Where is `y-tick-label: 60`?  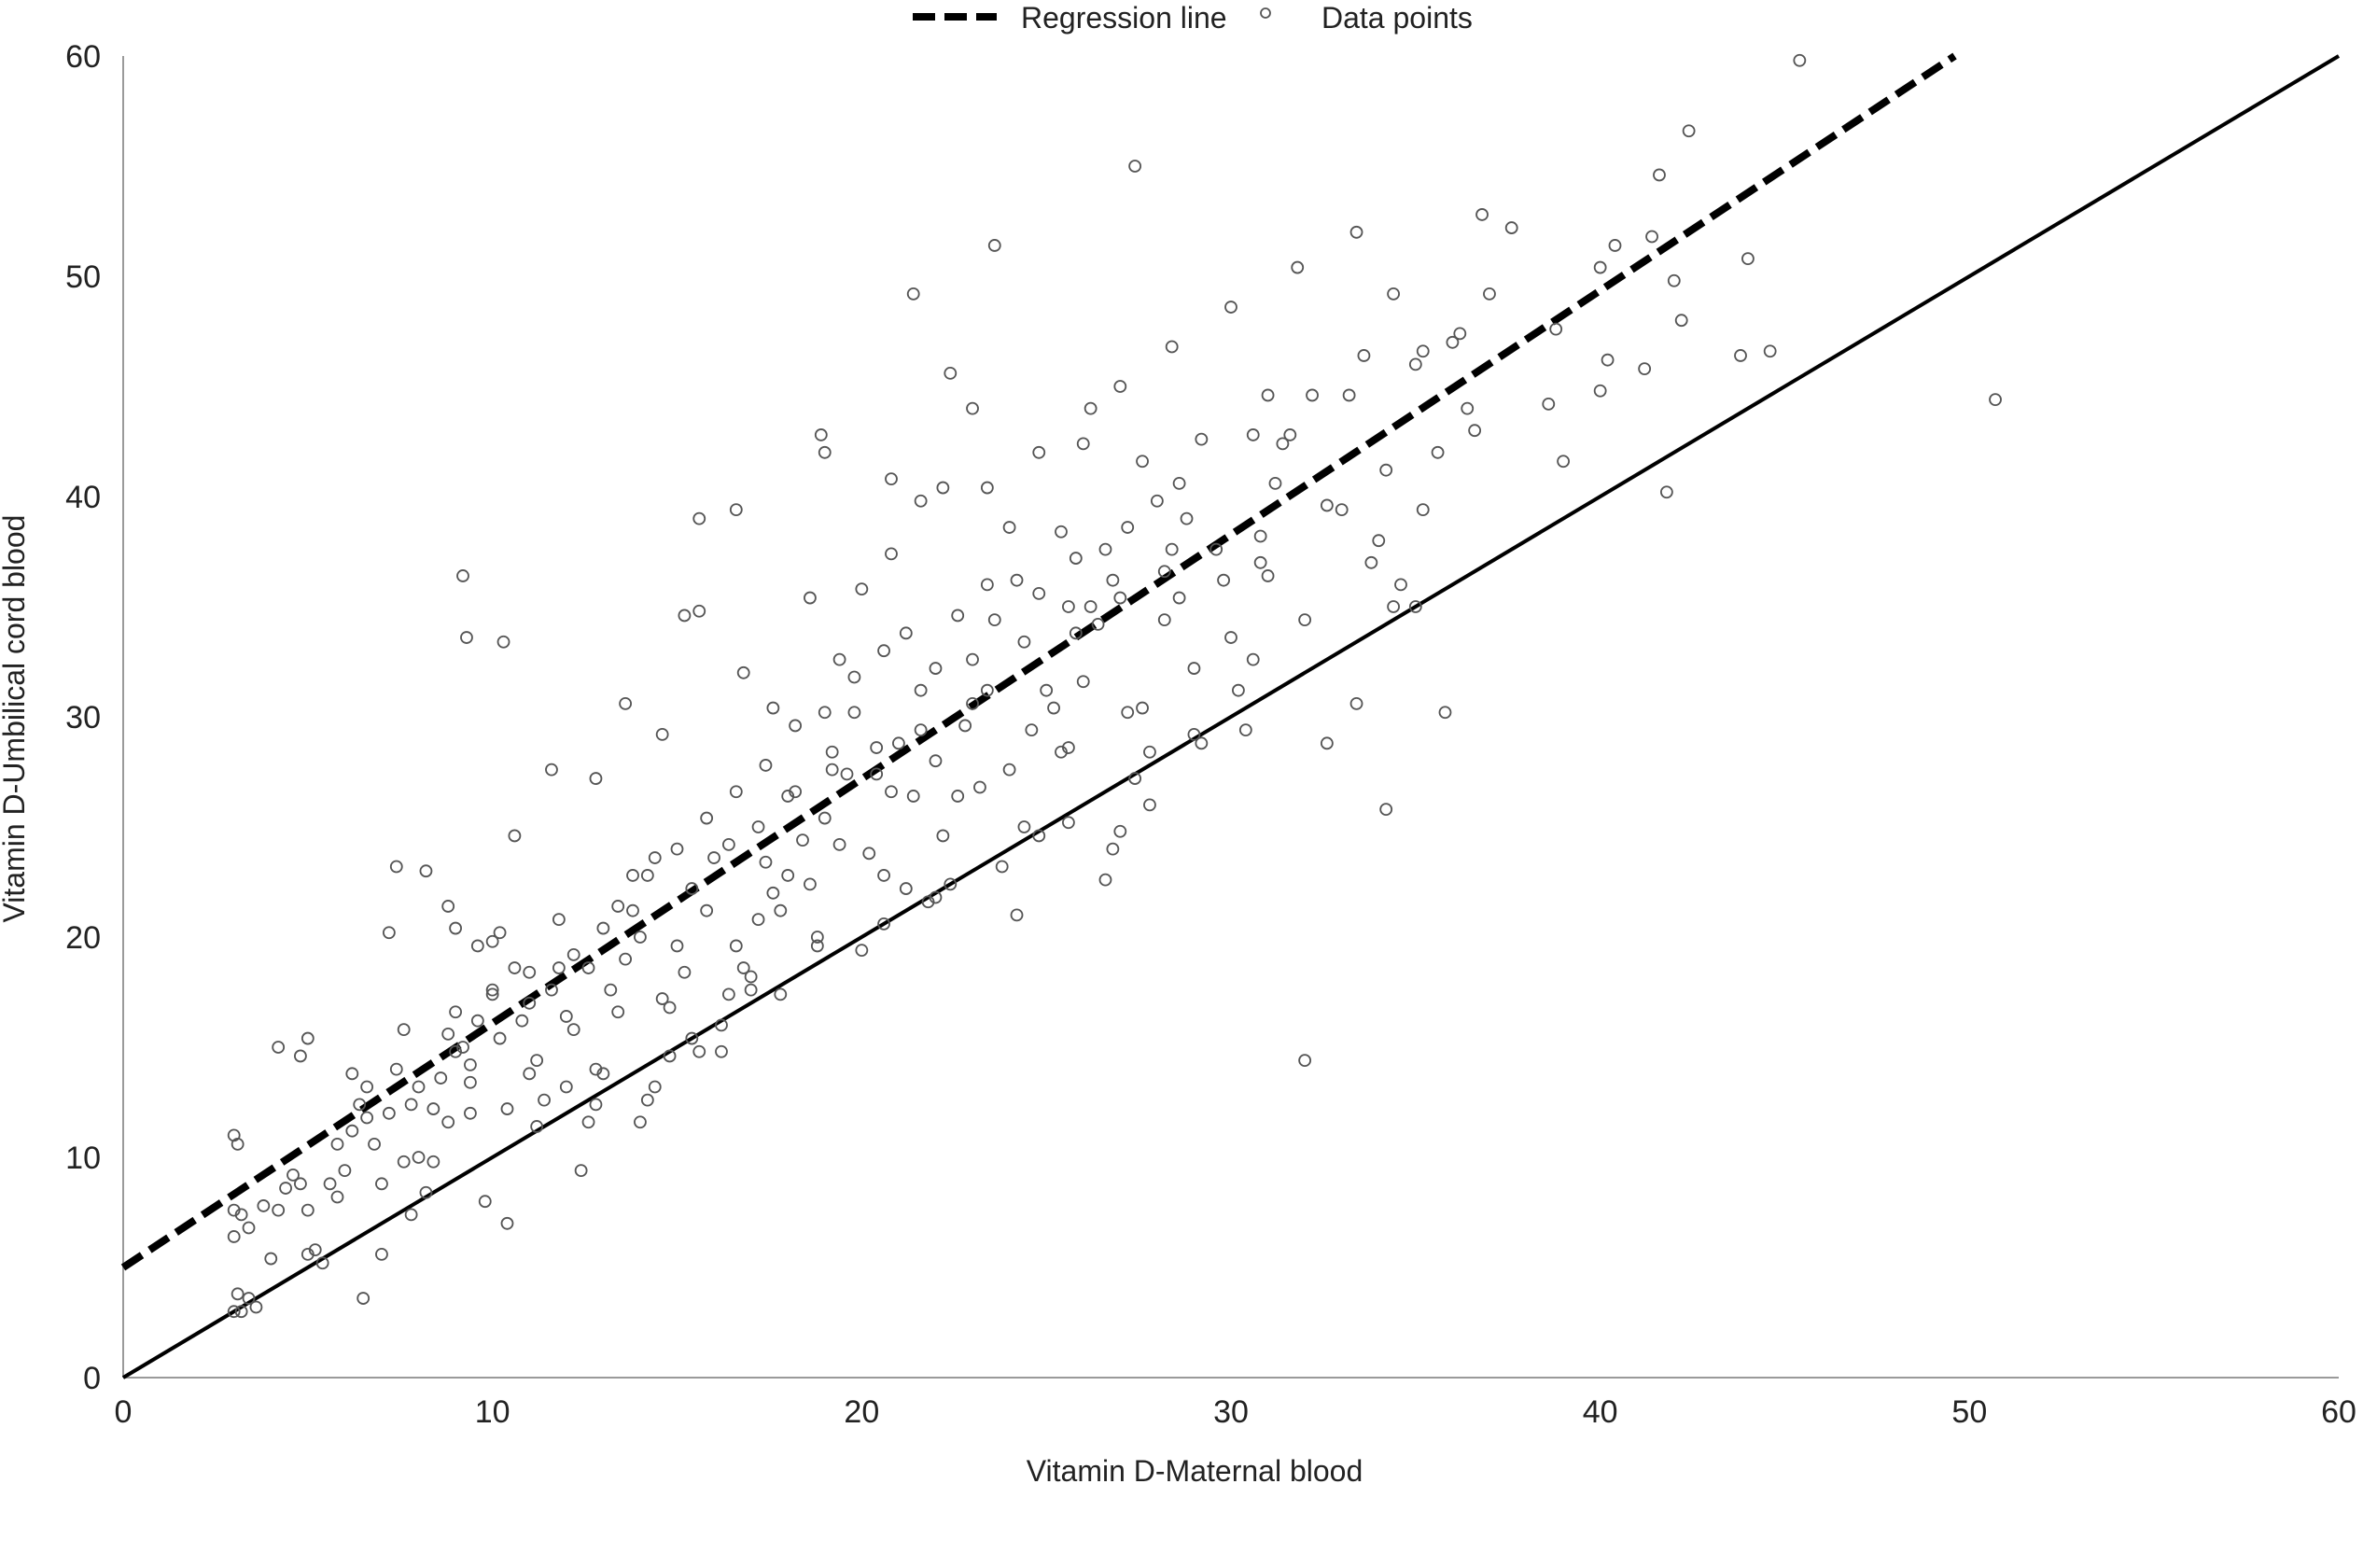
y-tick-label: 60 is located at coordinates (83, 57).